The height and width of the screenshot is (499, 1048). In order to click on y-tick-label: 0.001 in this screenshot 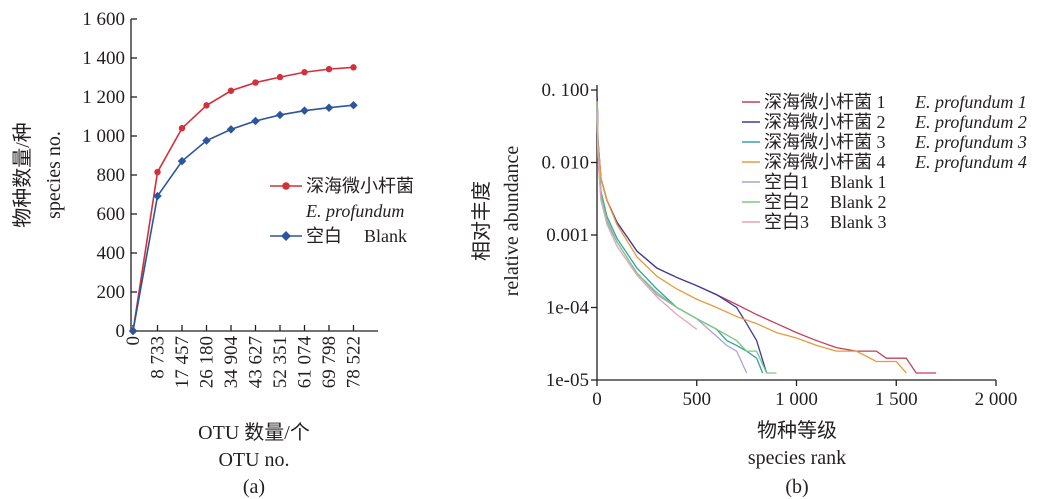, I will do `click(567, 235)`.